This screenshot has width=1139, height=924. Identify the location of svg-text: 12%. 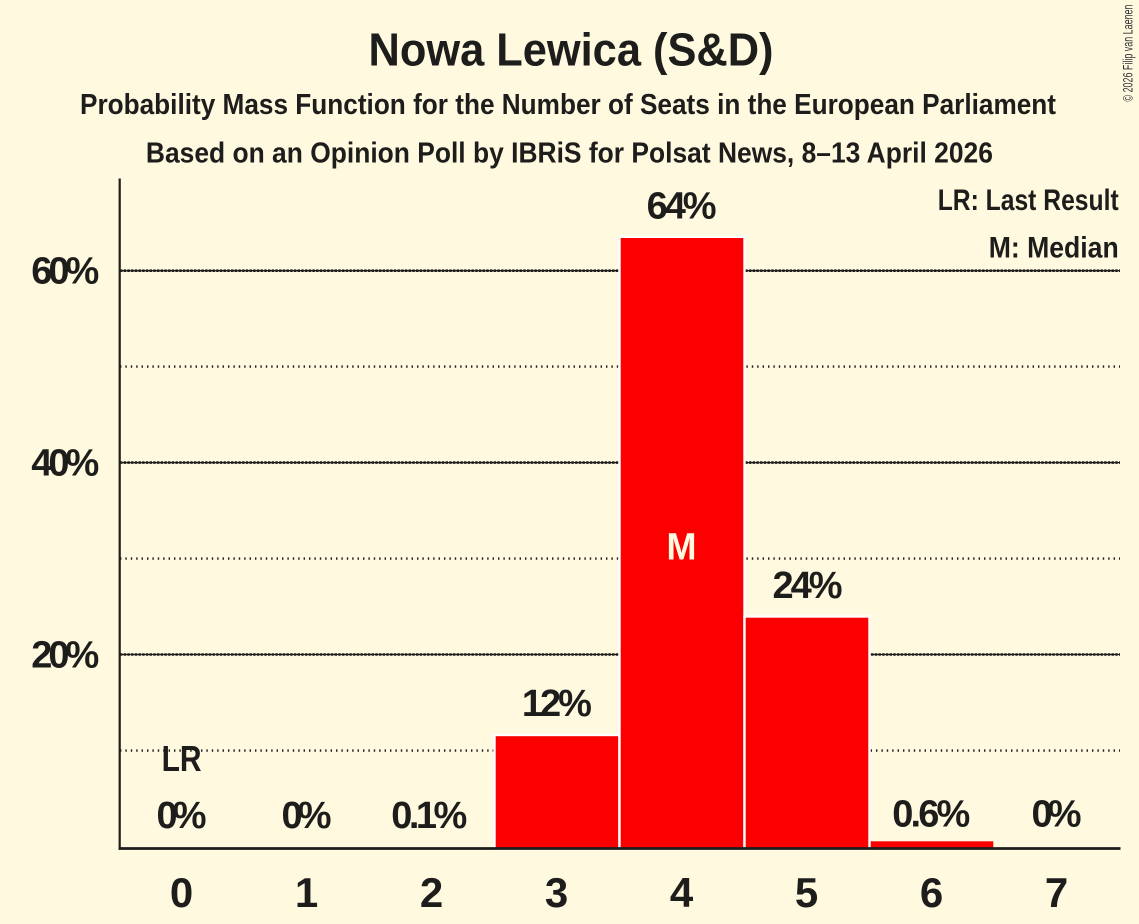
(557, 704).